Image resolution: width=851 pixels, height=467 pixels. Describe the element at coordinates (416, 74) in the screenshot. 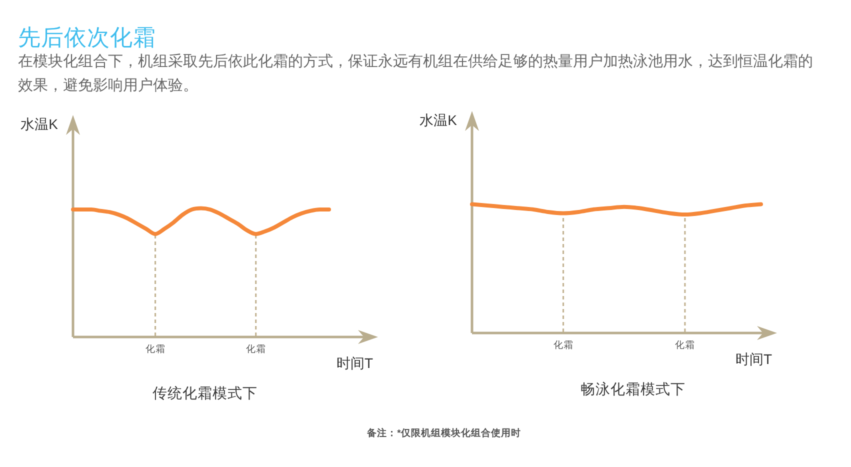

I see `text: 在模块化组合下，机组采取先后依此化霜的方式，保证永远有机组在供给足够的热量用户加热泳池用水，达到恒温化霜的效果，避免影响用户体验。` at that location.